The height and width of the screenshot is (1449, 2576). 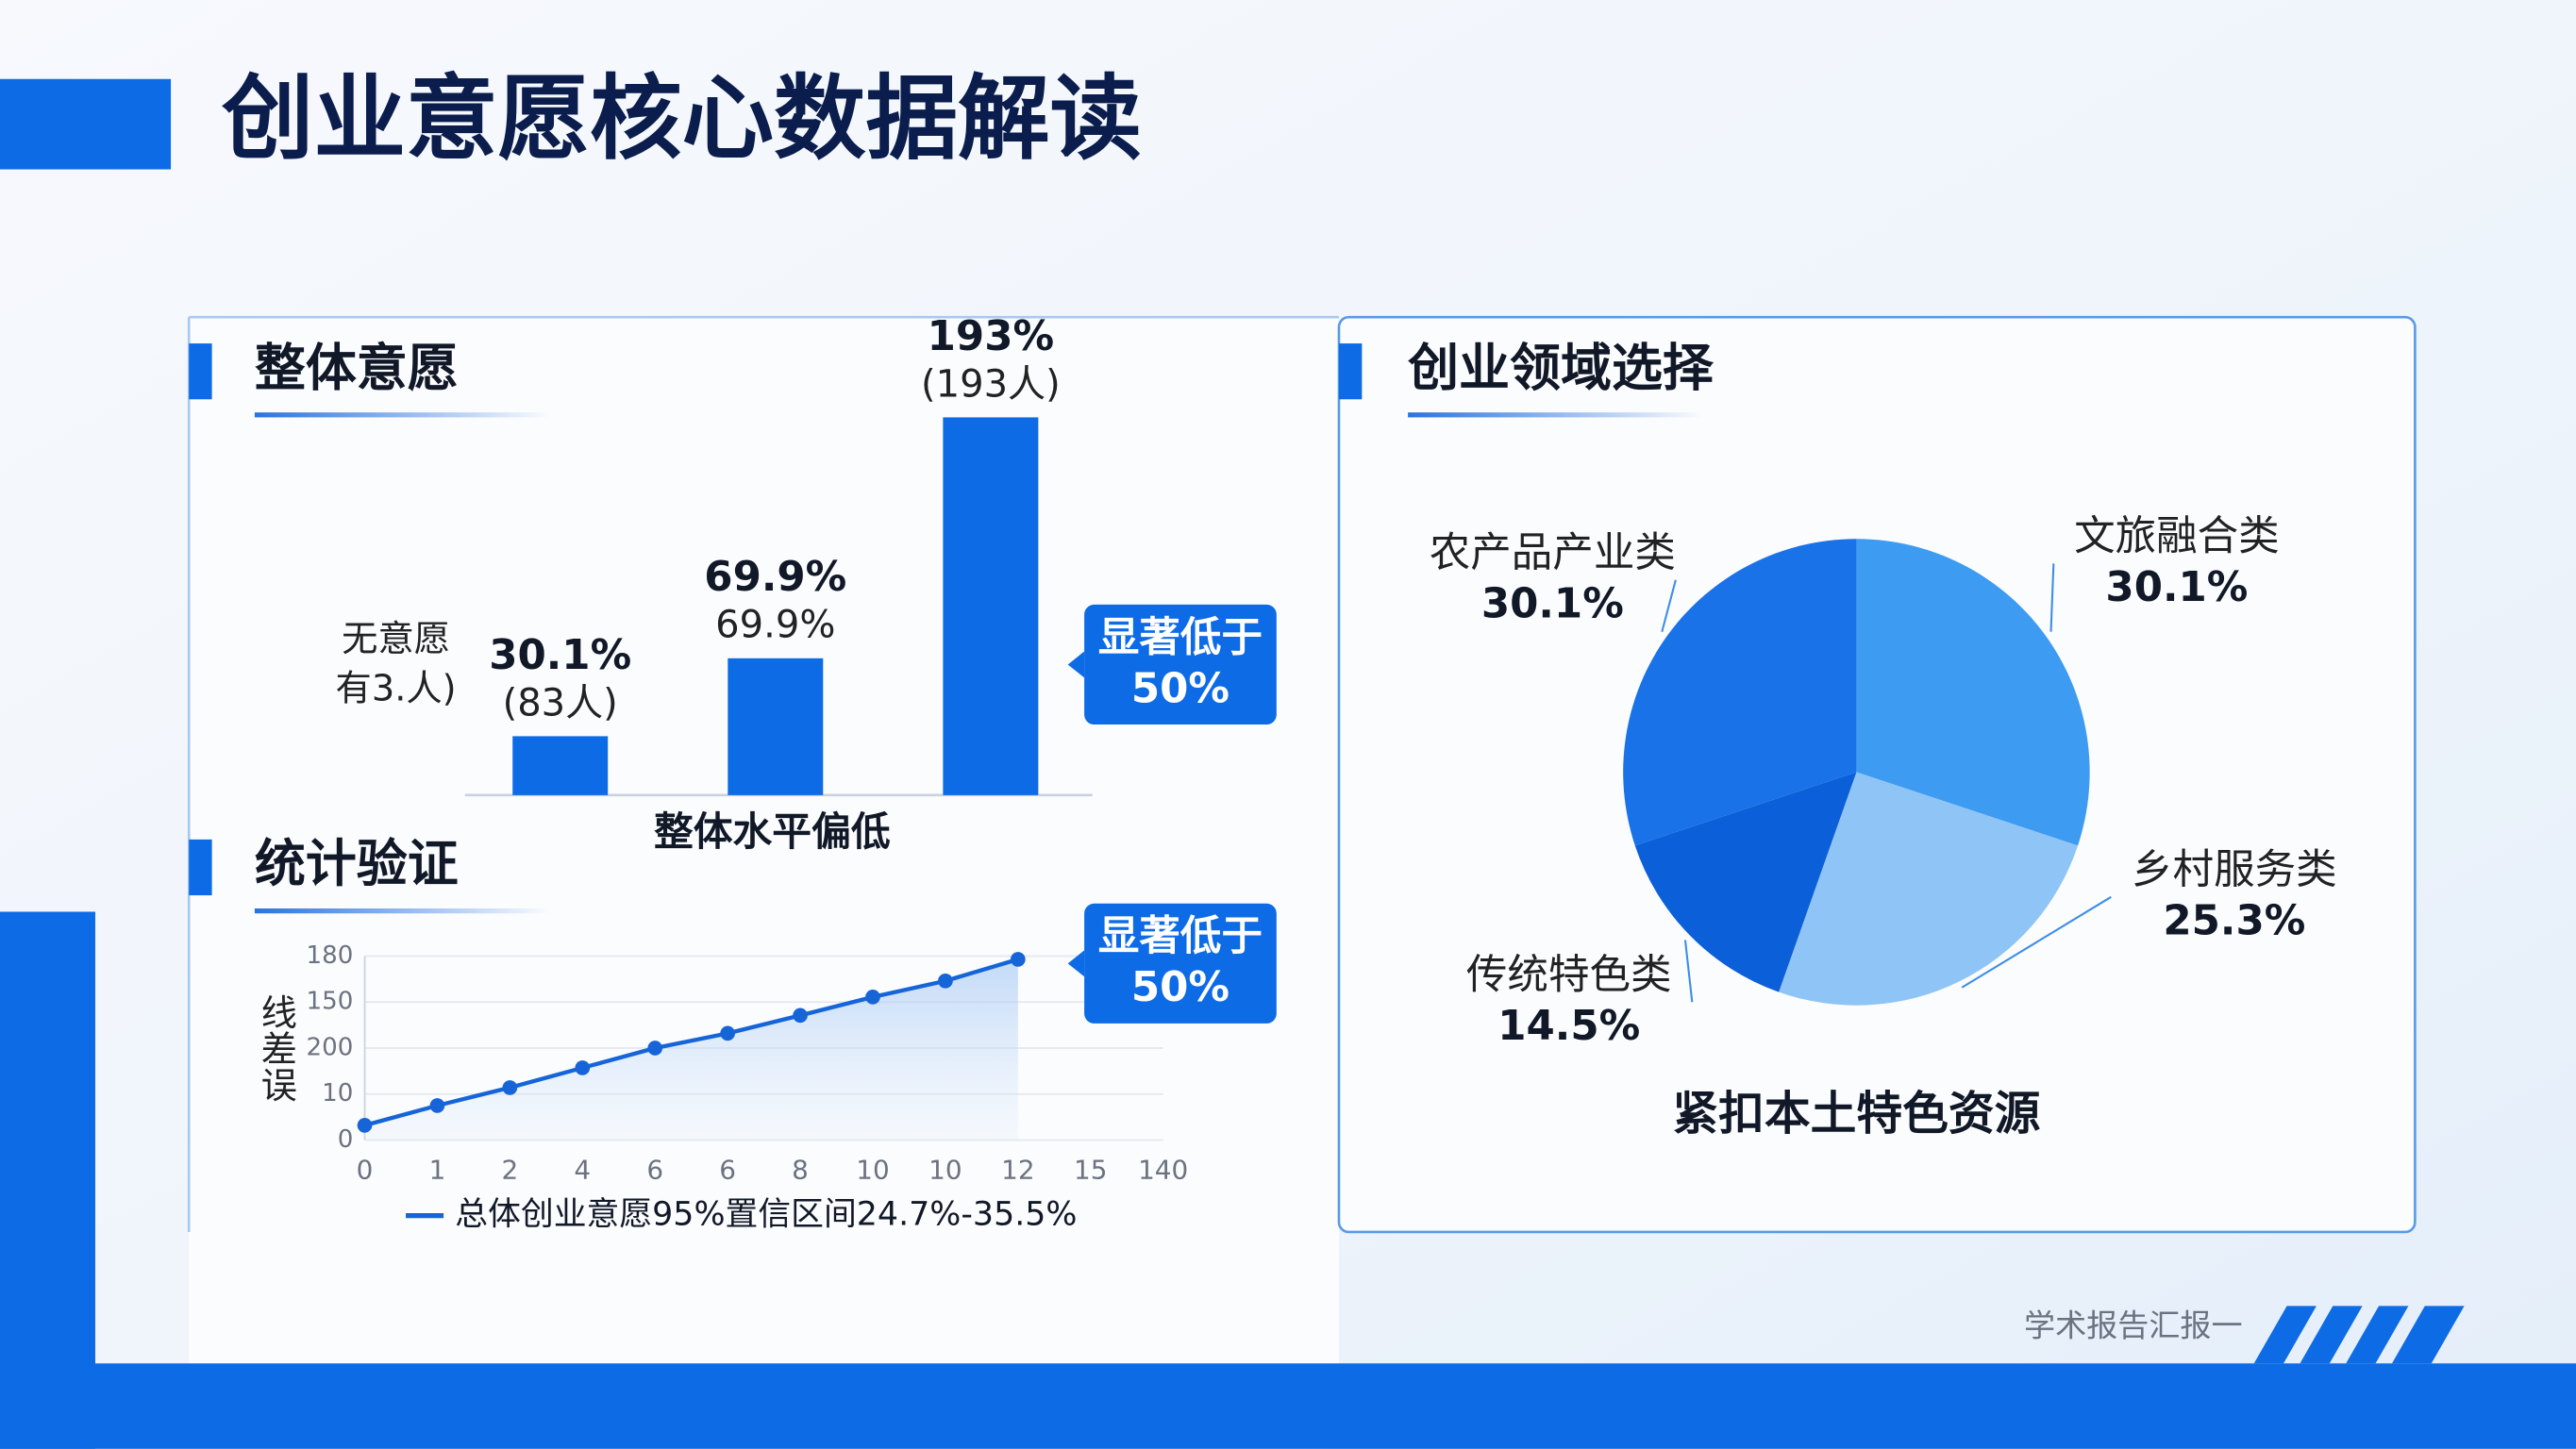 What do you see at coordinates (346, 1140) in the screenshot?
I see `y-tick-label: 0` at bounding box center [346, 1140].